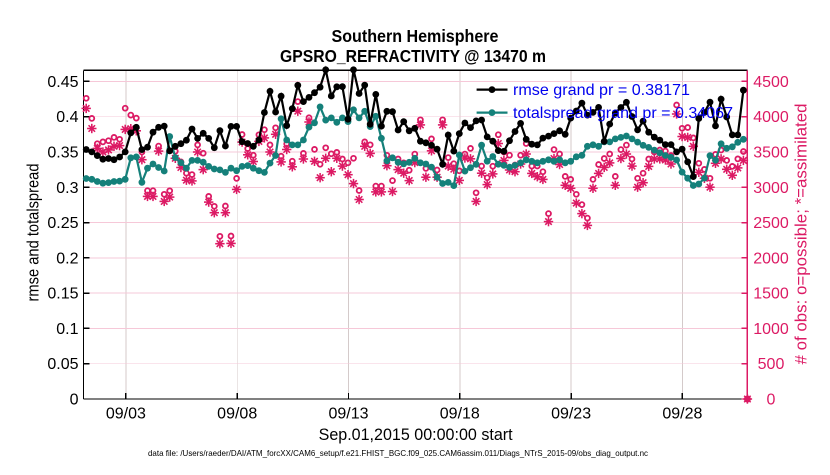 The width and height of the screenshot is (830, 475). I want to click on svg-text: 4500, so click(771, 82).